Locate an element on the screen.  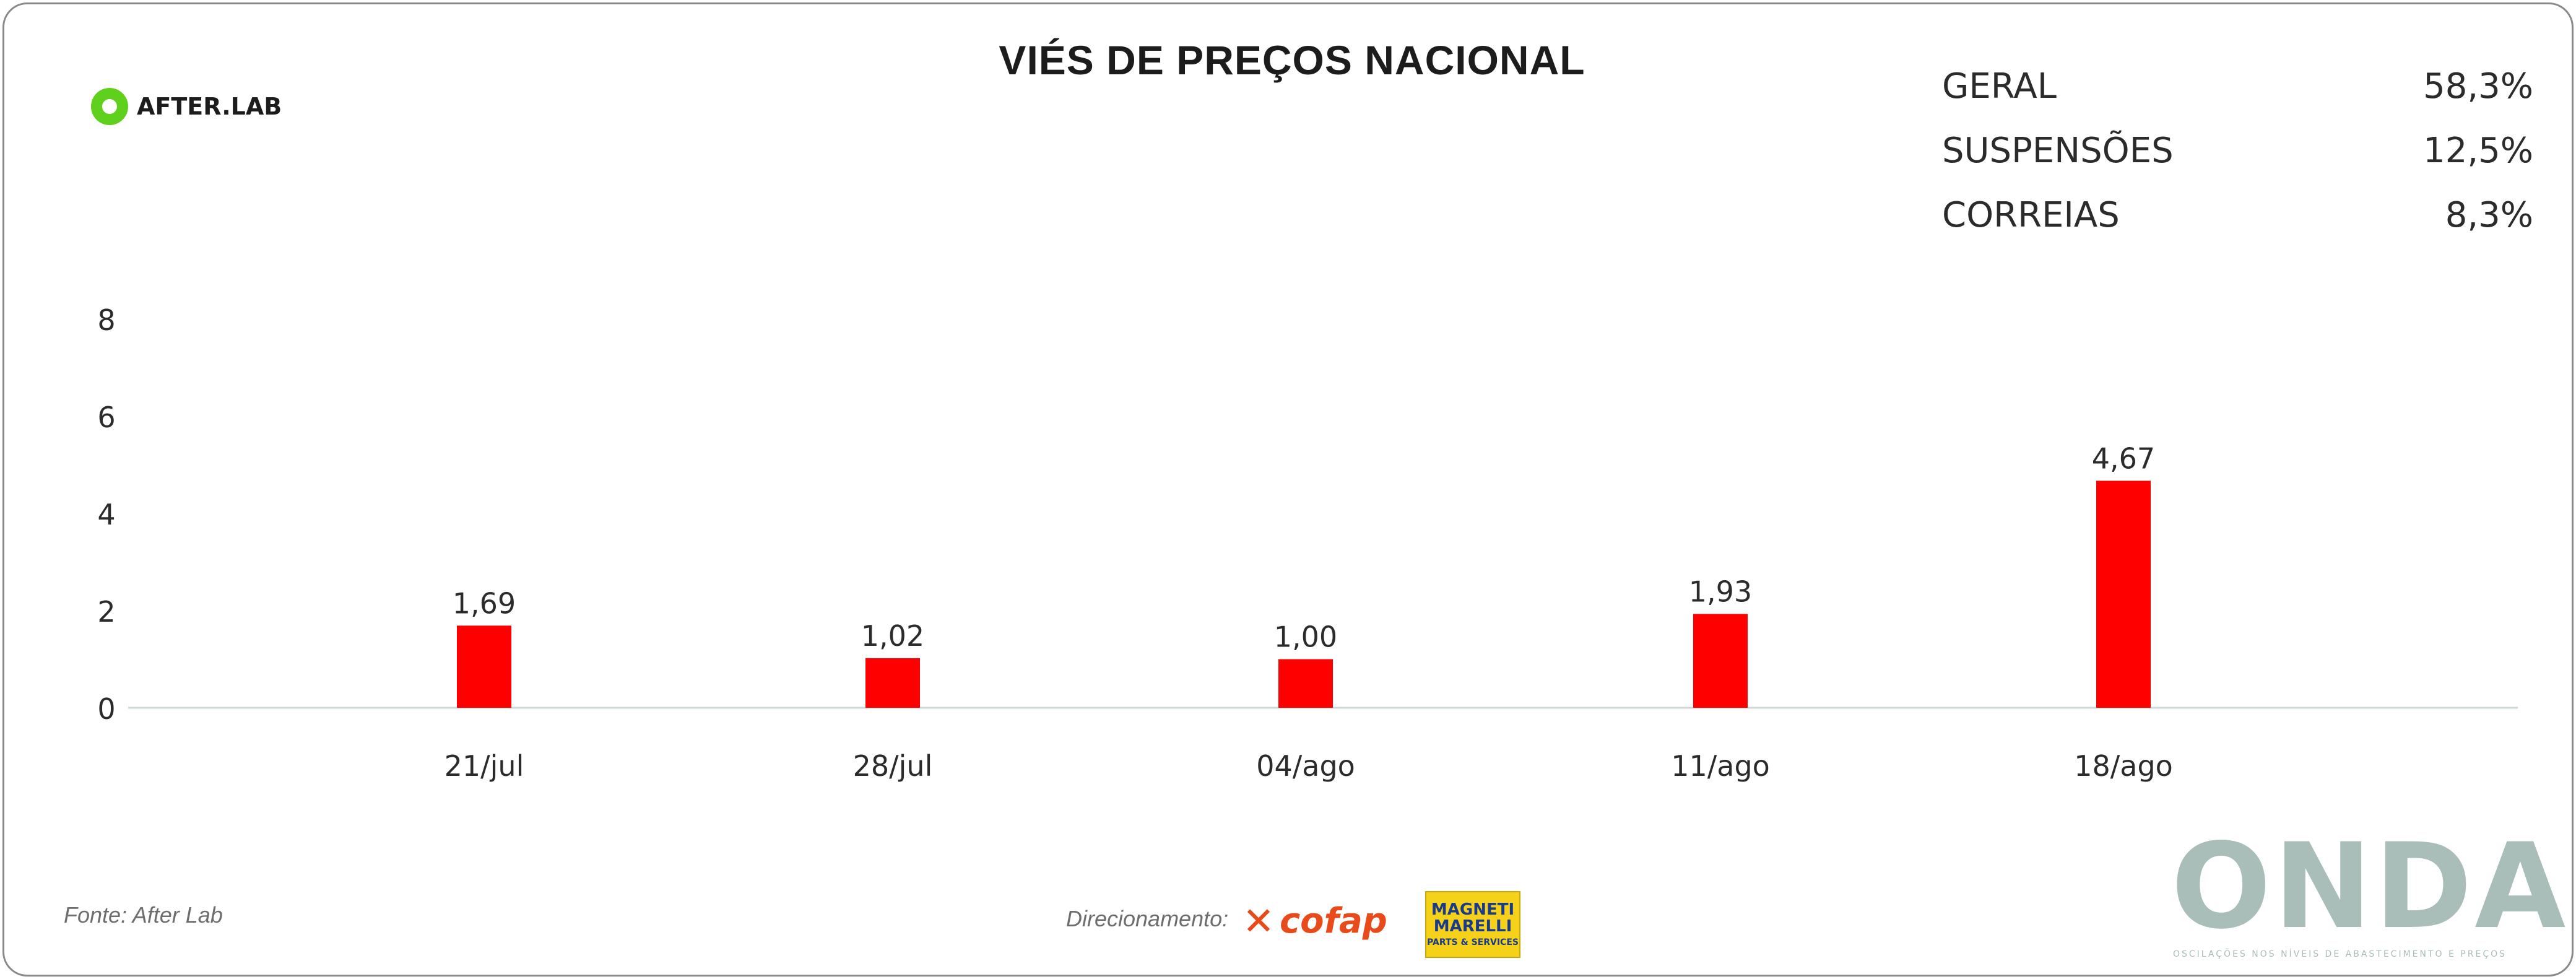
cofap-logo: ✕ cofap is located at coordinates (1314, 921).